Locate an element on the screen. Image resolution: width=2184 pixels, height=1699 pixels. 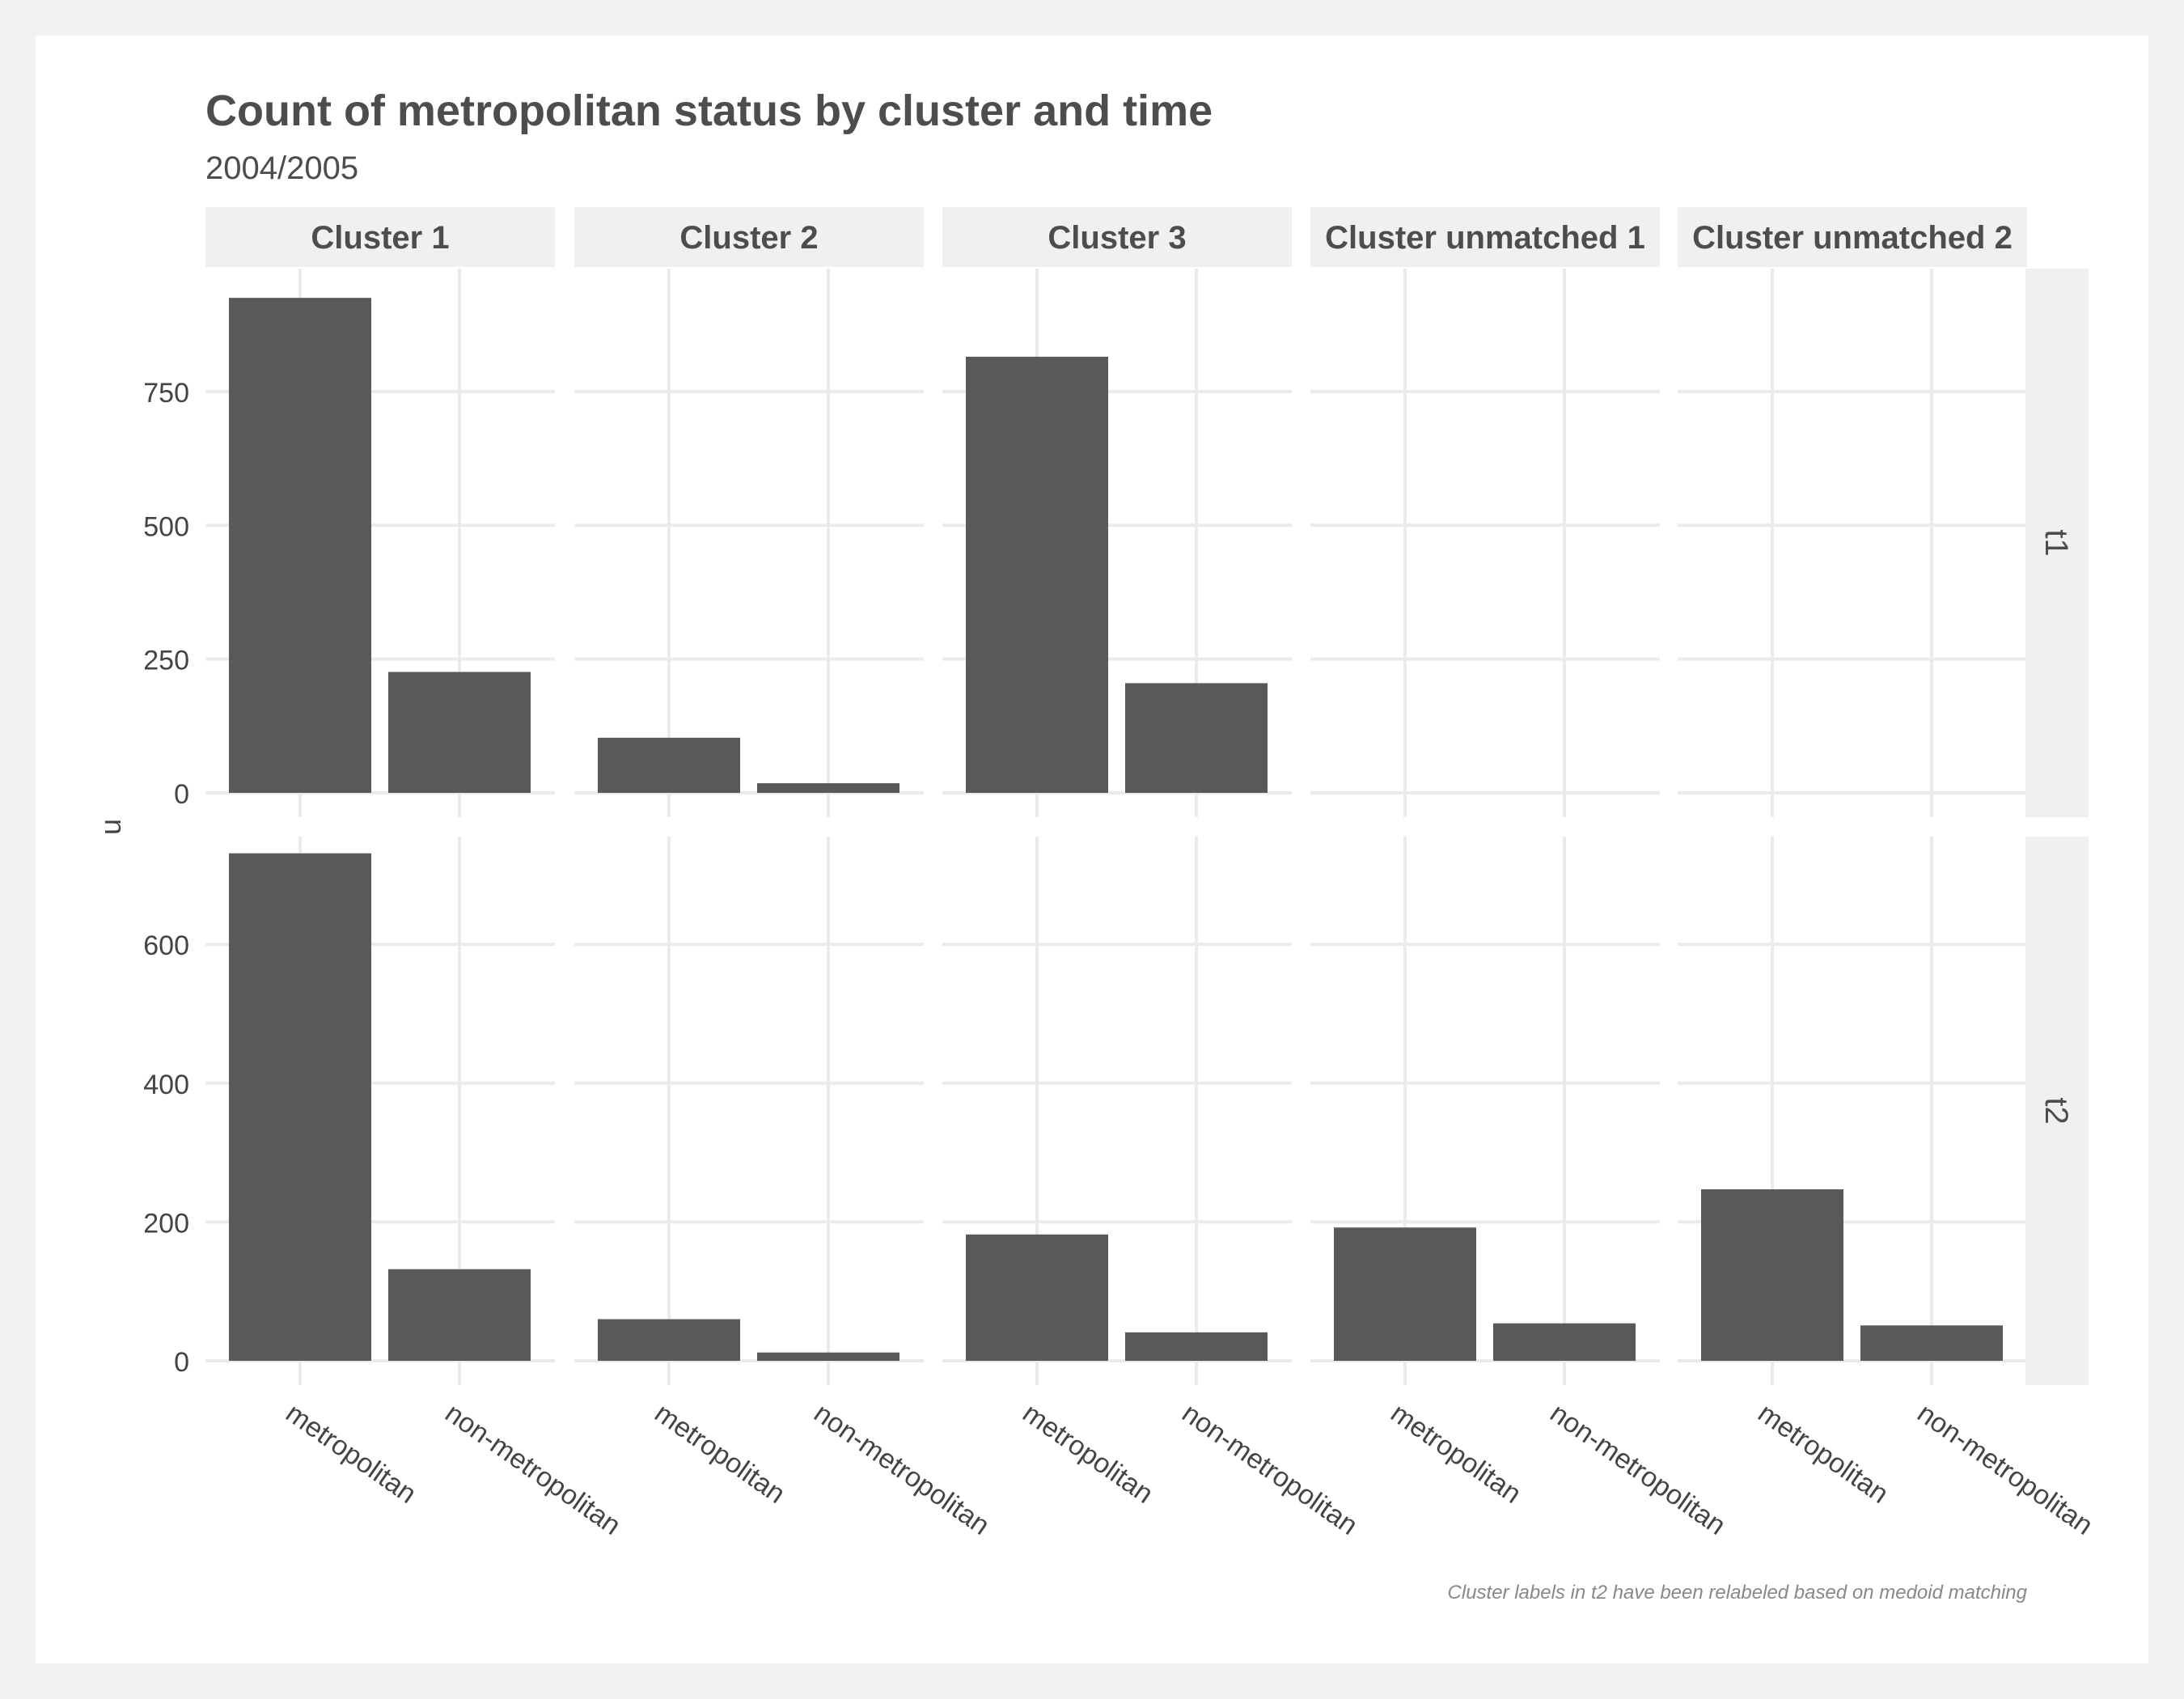
facet-strip-label: Cluster 3 is located at coordinates (1117, 238).